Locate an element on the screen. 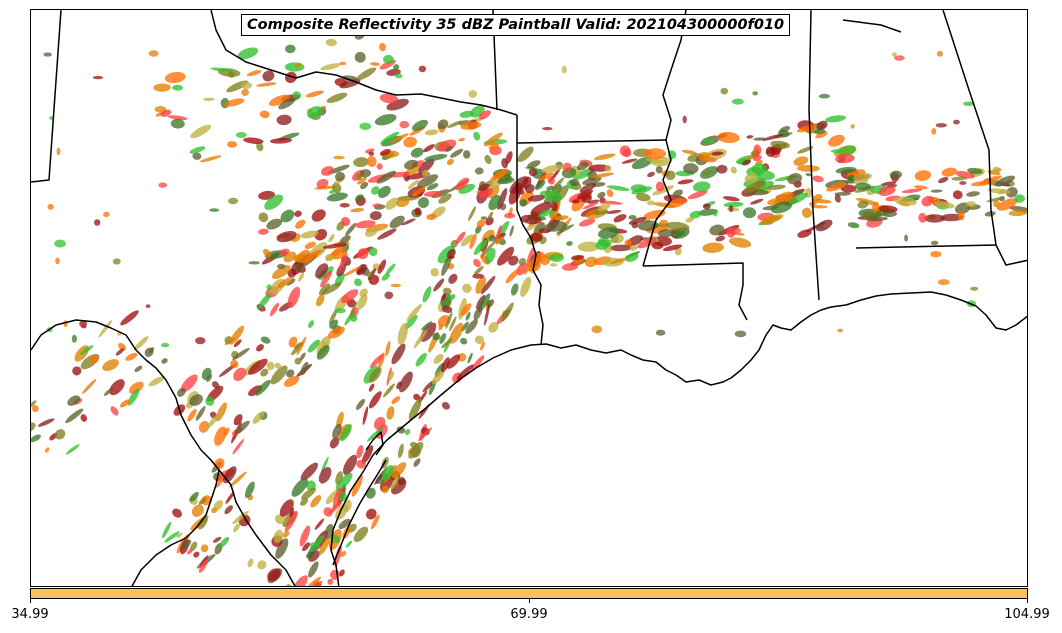 The image size is (1062, 633). border-la-ms is located at coordinates (695, 291).